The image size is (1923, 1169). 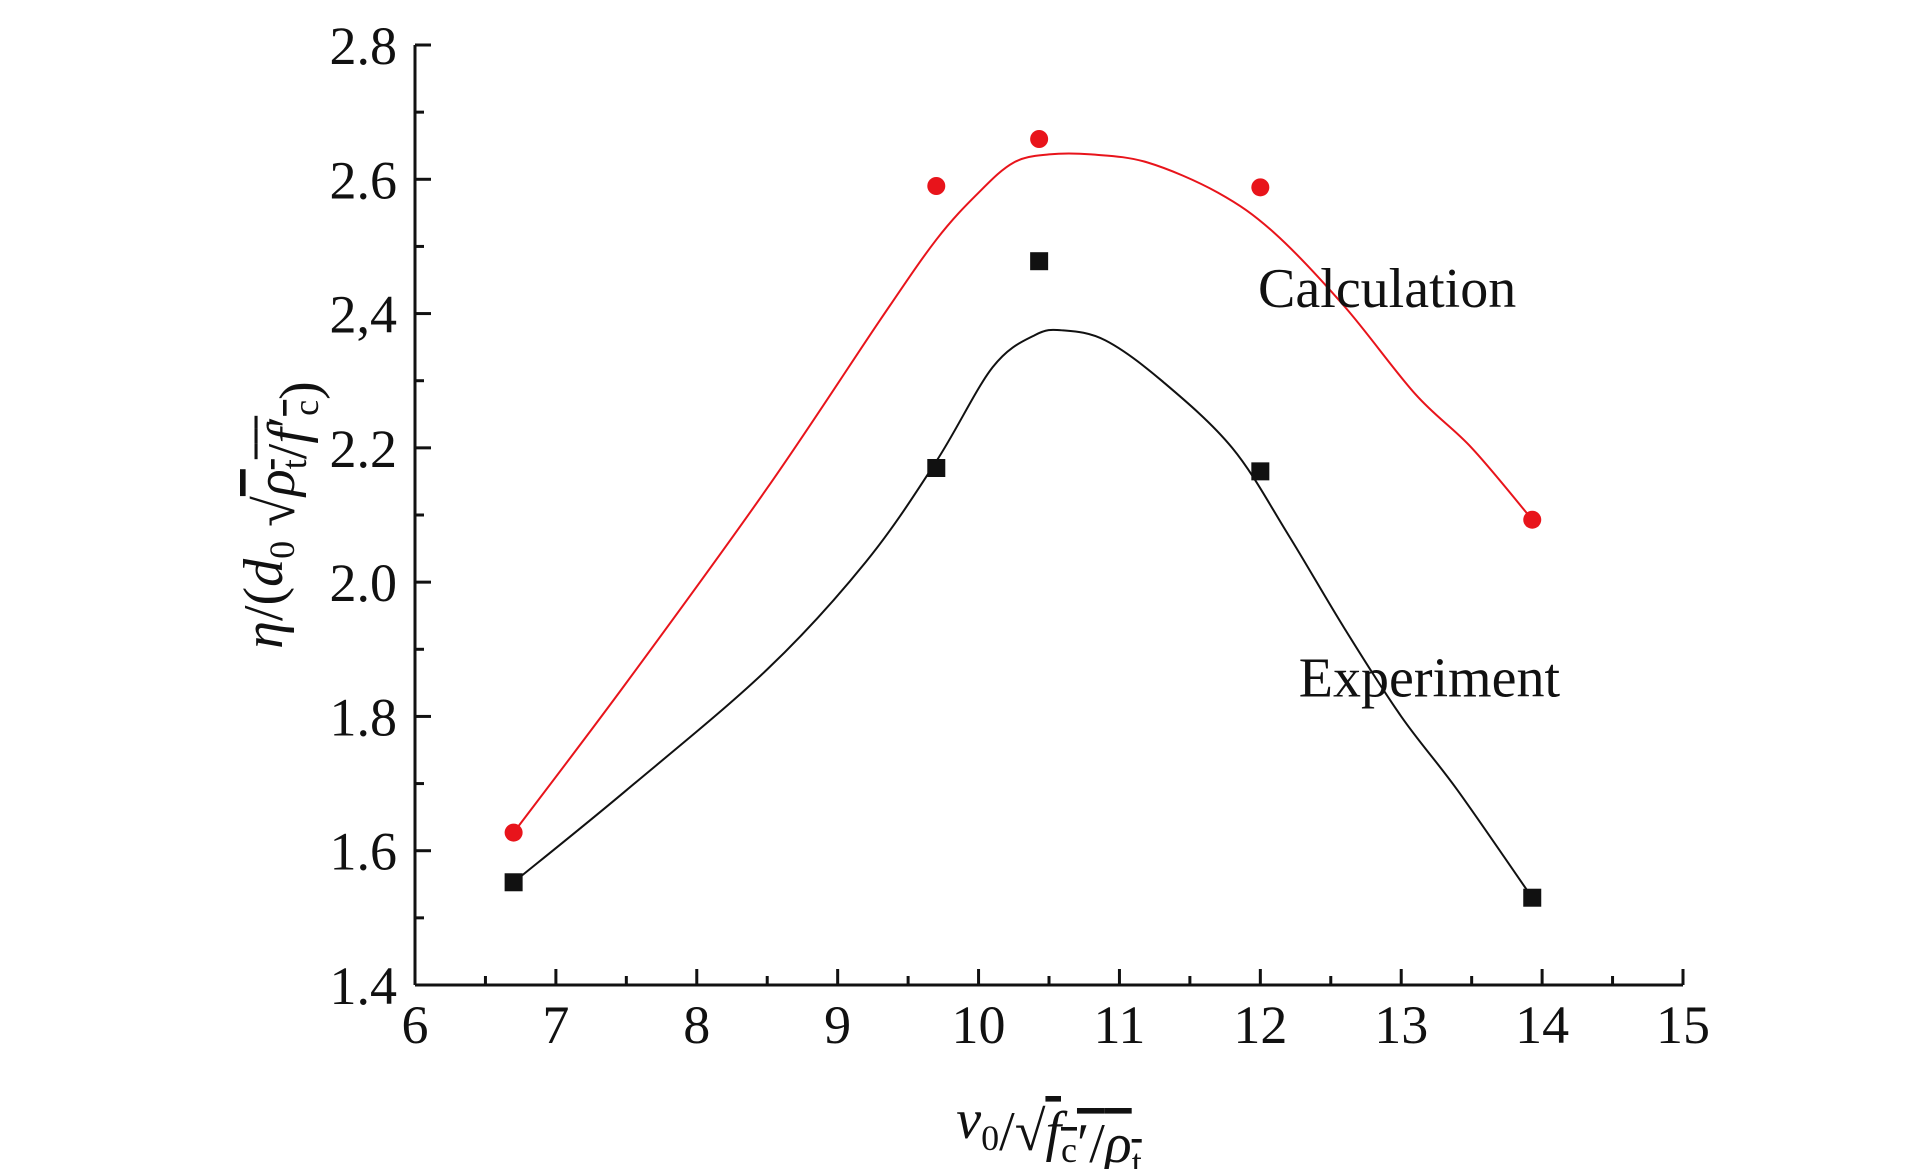 I want to click on x-tick-label: 7, so click(x=555, y=1025).